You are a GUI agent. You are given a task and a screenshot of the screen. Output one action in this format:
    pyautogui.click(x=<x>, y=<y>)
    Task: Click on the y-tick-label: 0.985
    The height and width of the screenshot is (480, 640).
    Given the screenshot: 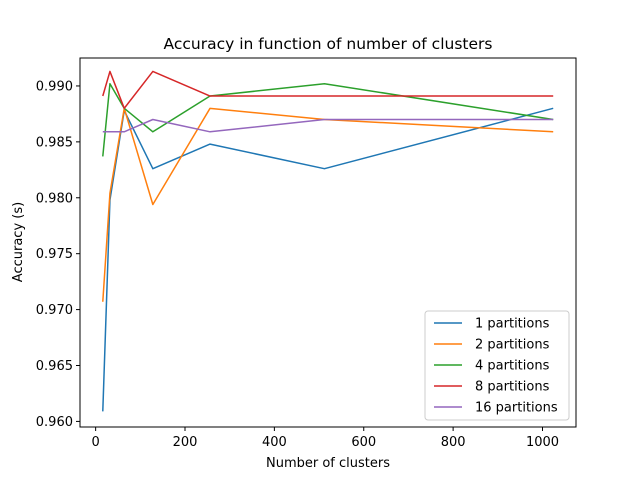 What is the action you would take?
    pyautogui.click(x=54, y=142)
    